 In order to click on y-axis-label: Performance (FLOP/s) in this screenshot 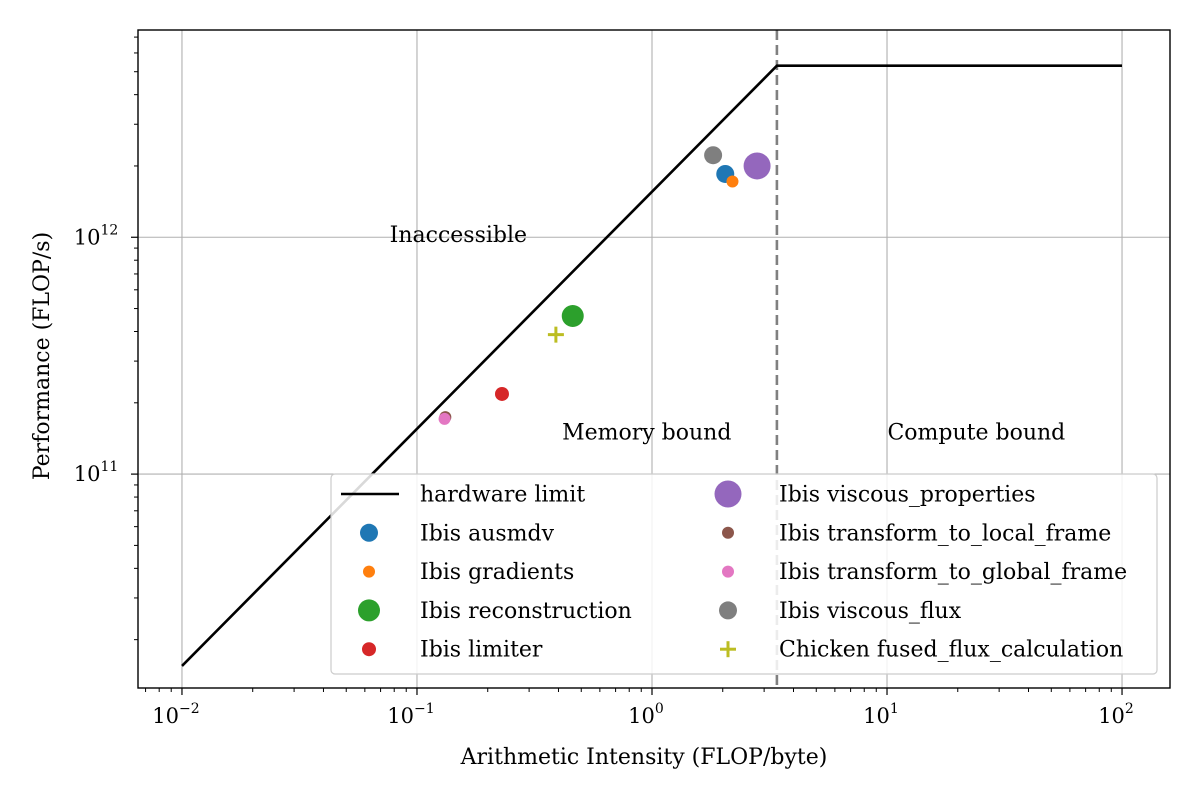, I will do `click(42, 356)`.